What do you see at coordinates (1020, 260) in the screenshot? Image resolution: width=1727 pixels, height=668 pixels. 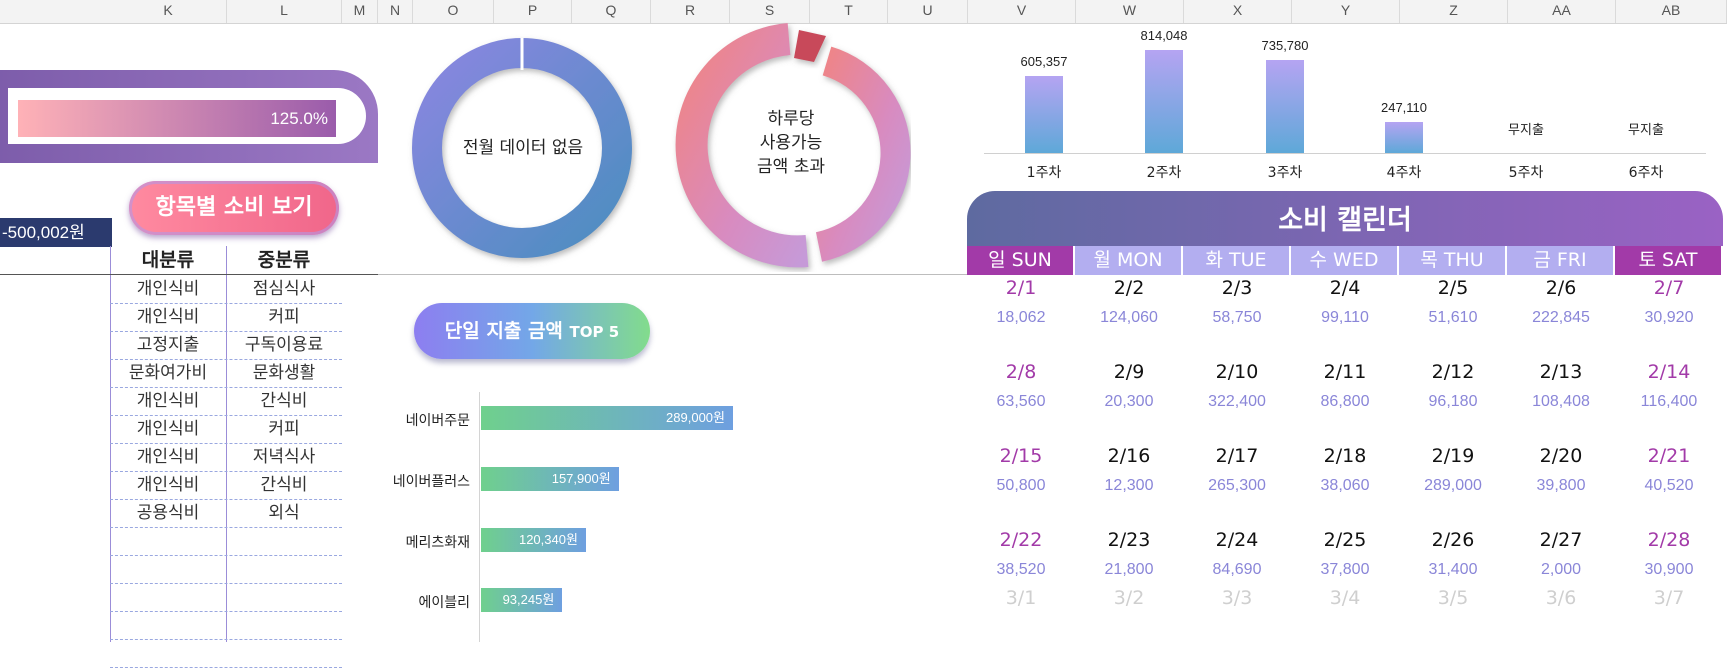 I see `calendar-day-header: 일 SUN` at bounding box center [1020, 260].